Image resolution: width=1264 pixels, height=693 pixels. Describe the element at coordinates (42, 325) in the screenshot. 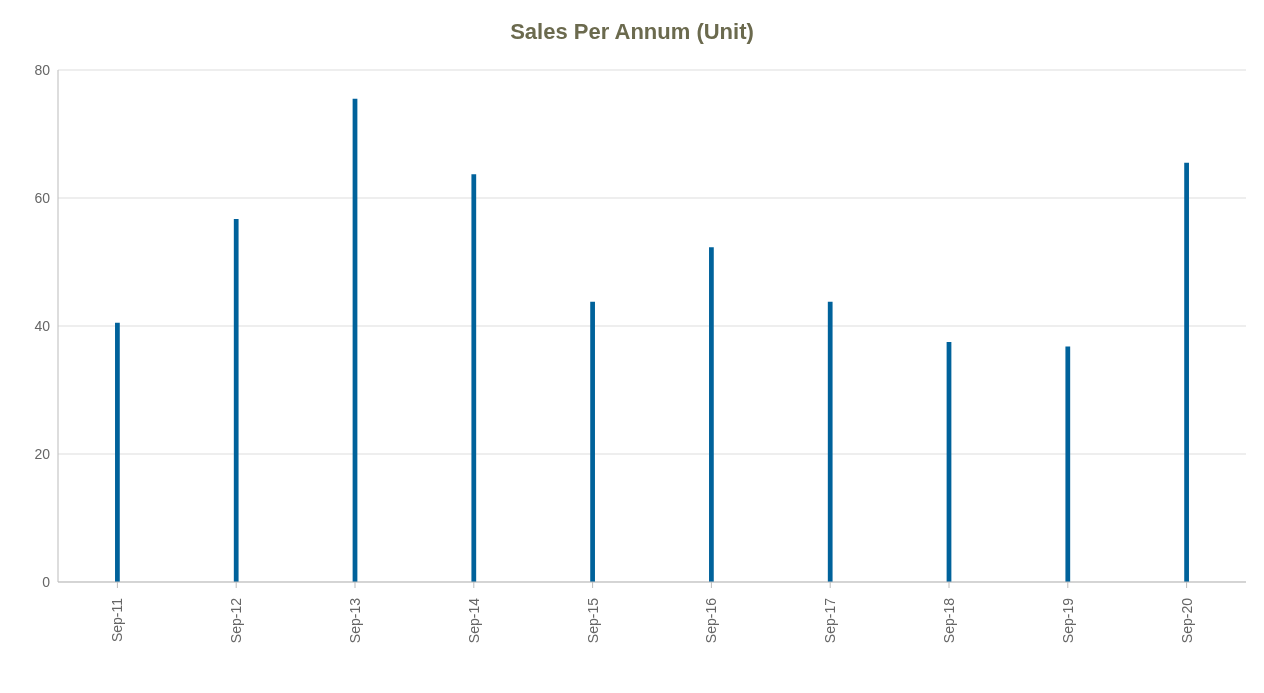

I see `y-tick-label: 40` at that location.